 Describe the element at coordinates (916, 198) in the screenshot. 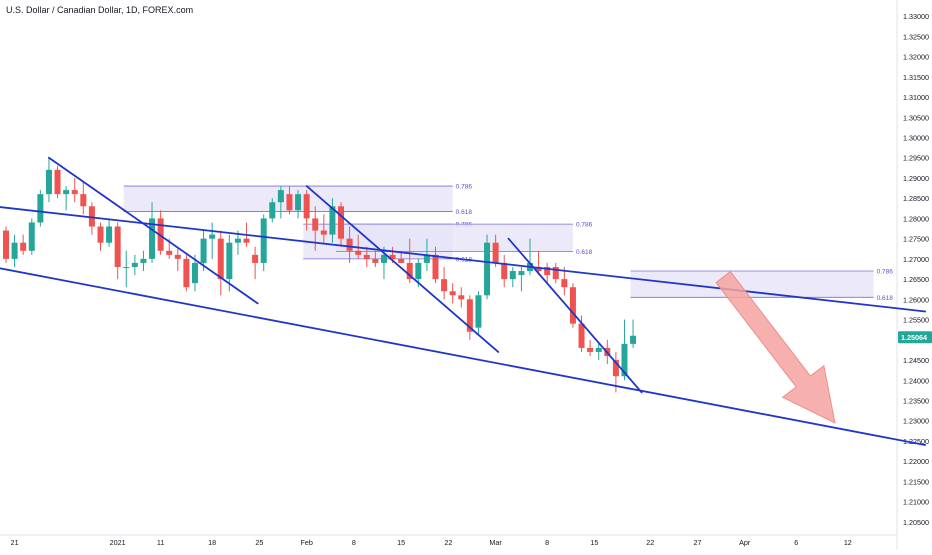

I see `y-tick-label: 1.28500` at that location.